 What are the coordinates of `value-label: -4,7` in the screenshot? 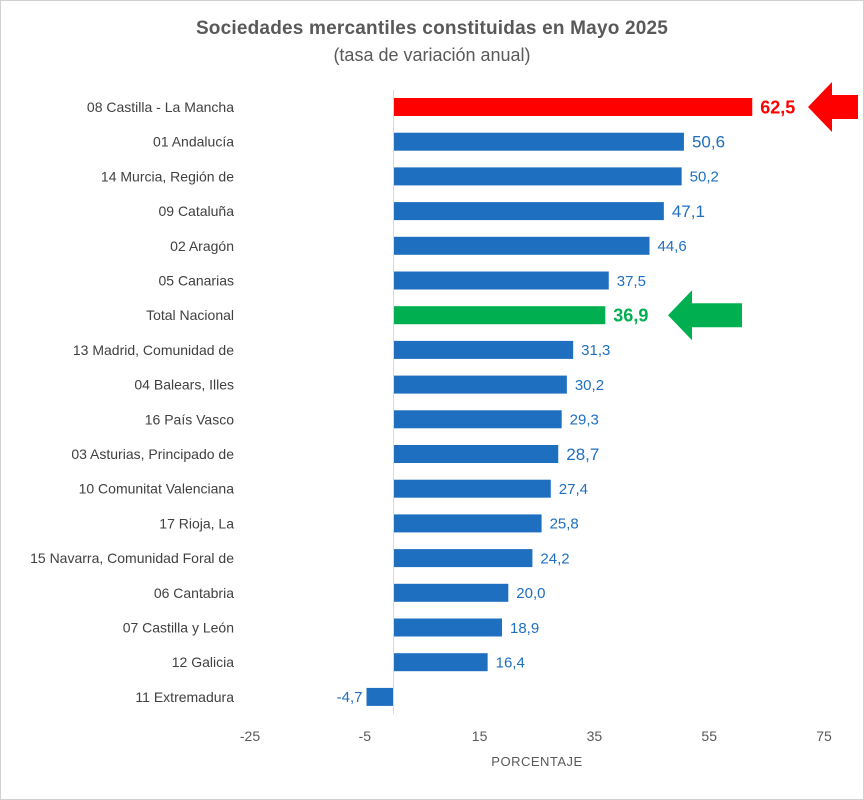 It's located at (350, 697).